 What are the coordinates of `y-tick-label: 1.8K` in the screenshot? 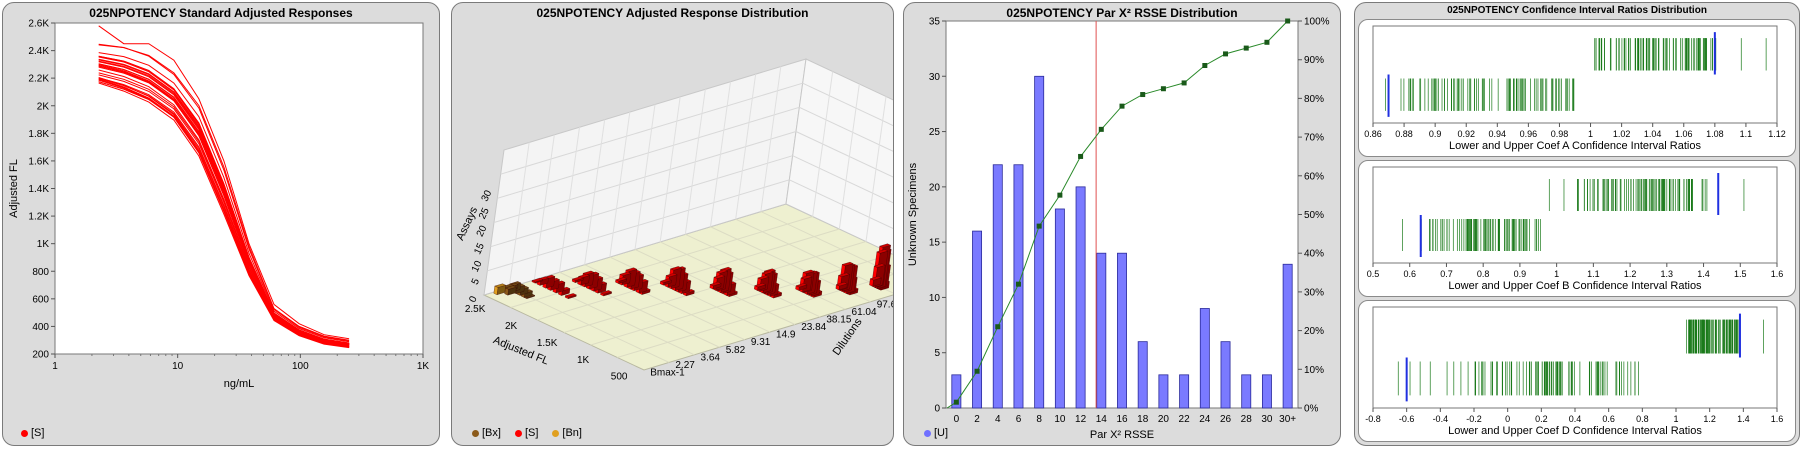 It's located at (38, 134).